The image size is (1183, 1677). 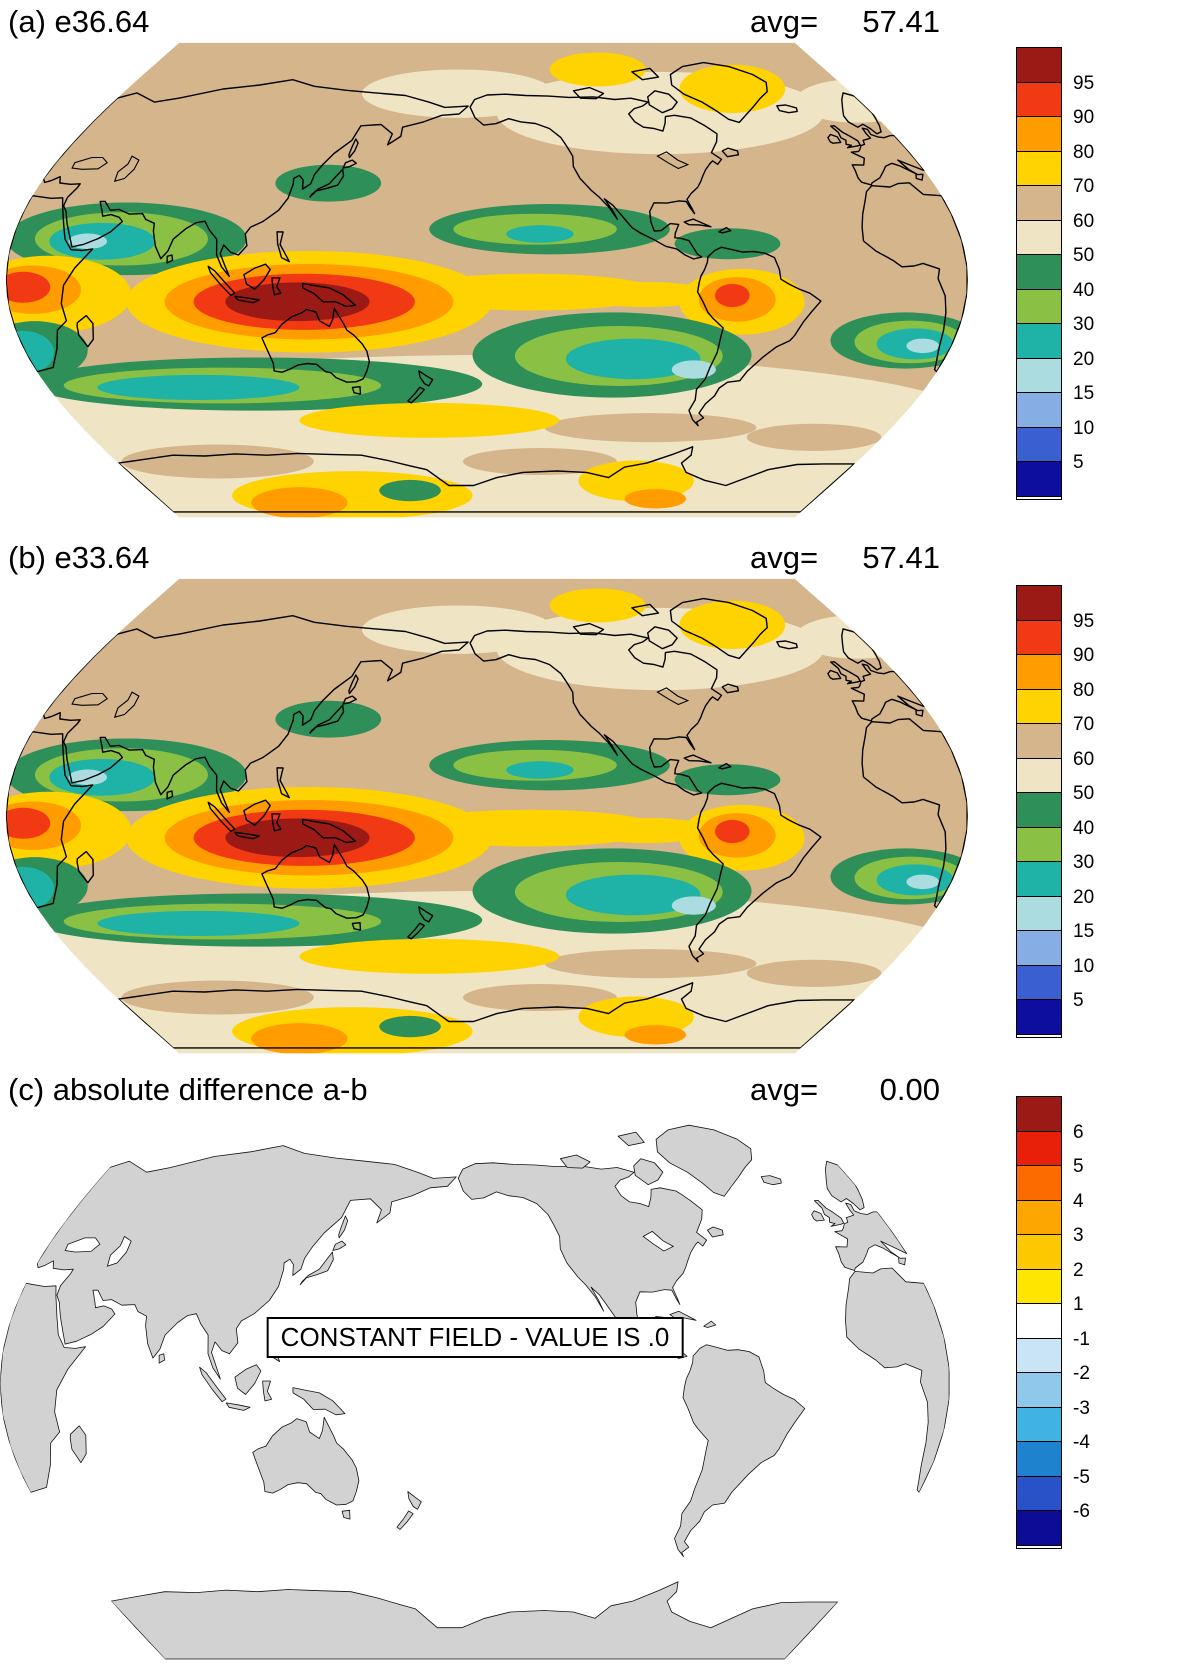 I want to click on colorbar-tick-label: 2, so click(x=1078, y=1270).